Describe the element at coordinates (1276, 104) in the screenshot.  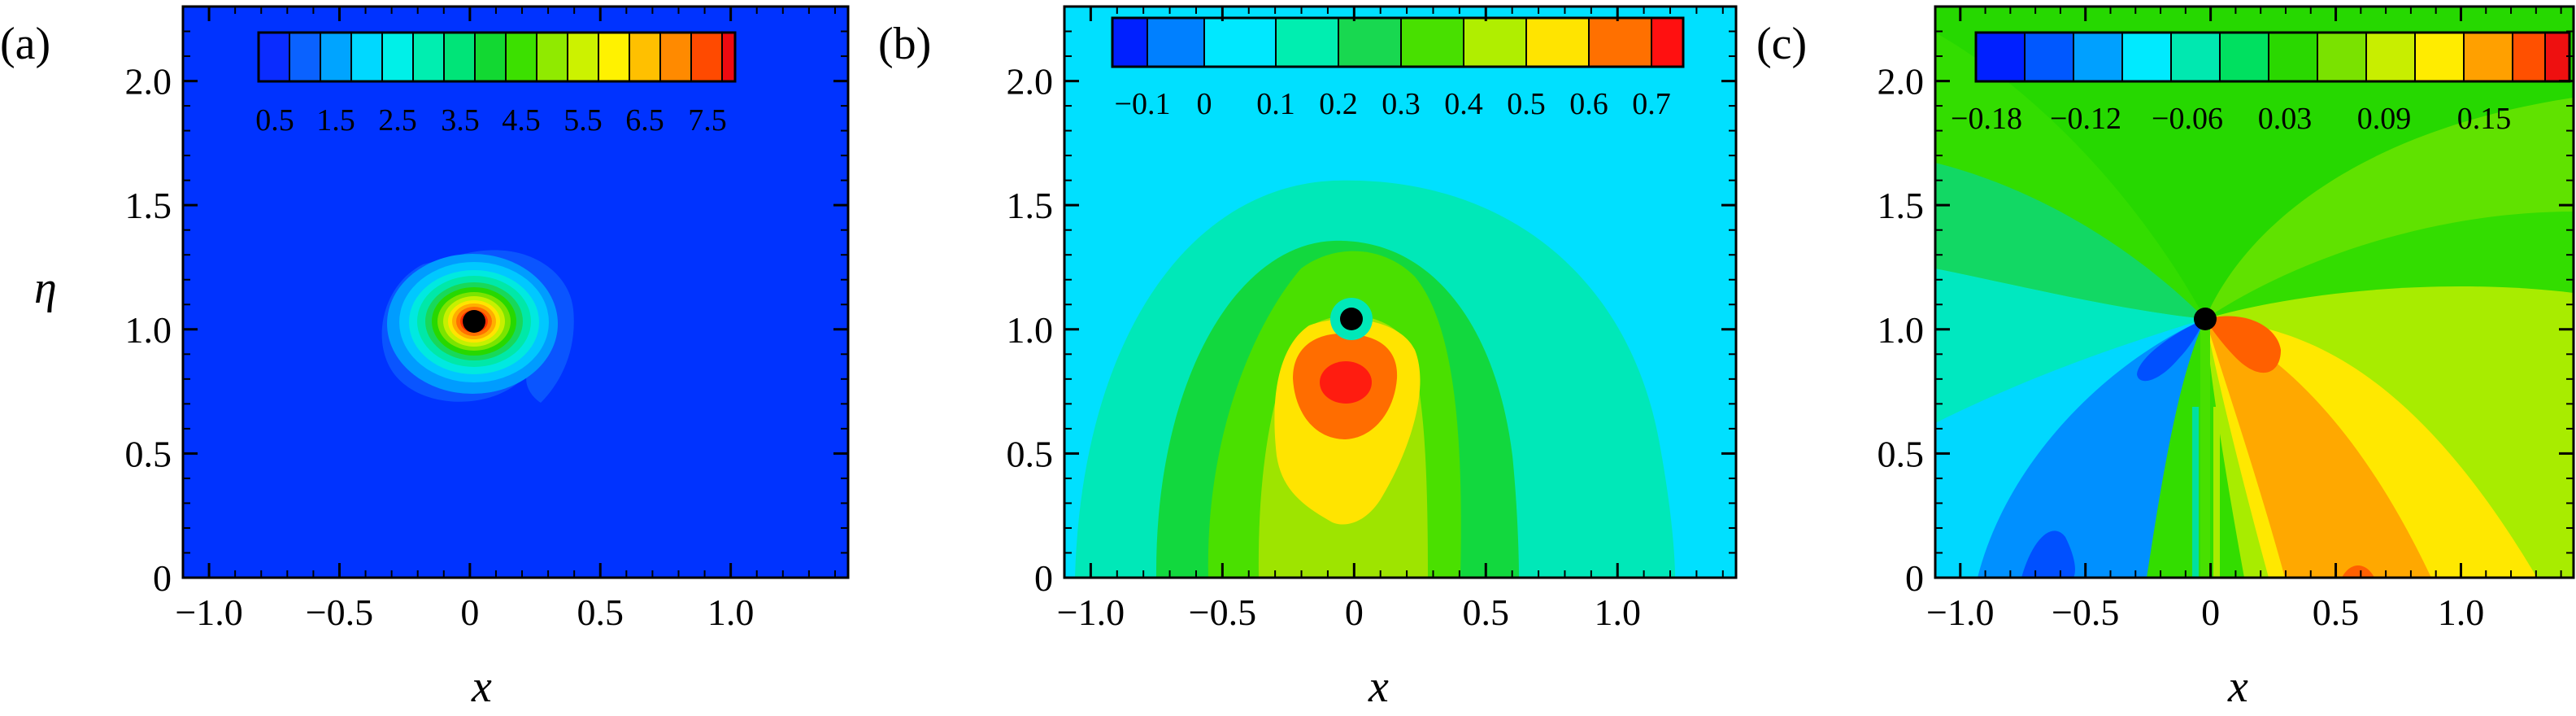
I see `colorbar-b-label-3: 0.1` at that location.